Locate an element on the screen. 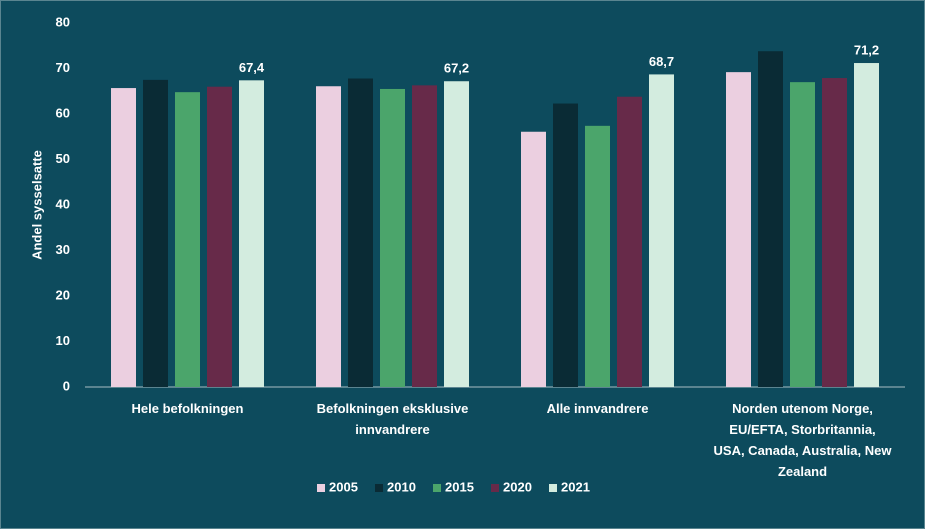  data-label: 71,2 is located at coordinates (866, 49).